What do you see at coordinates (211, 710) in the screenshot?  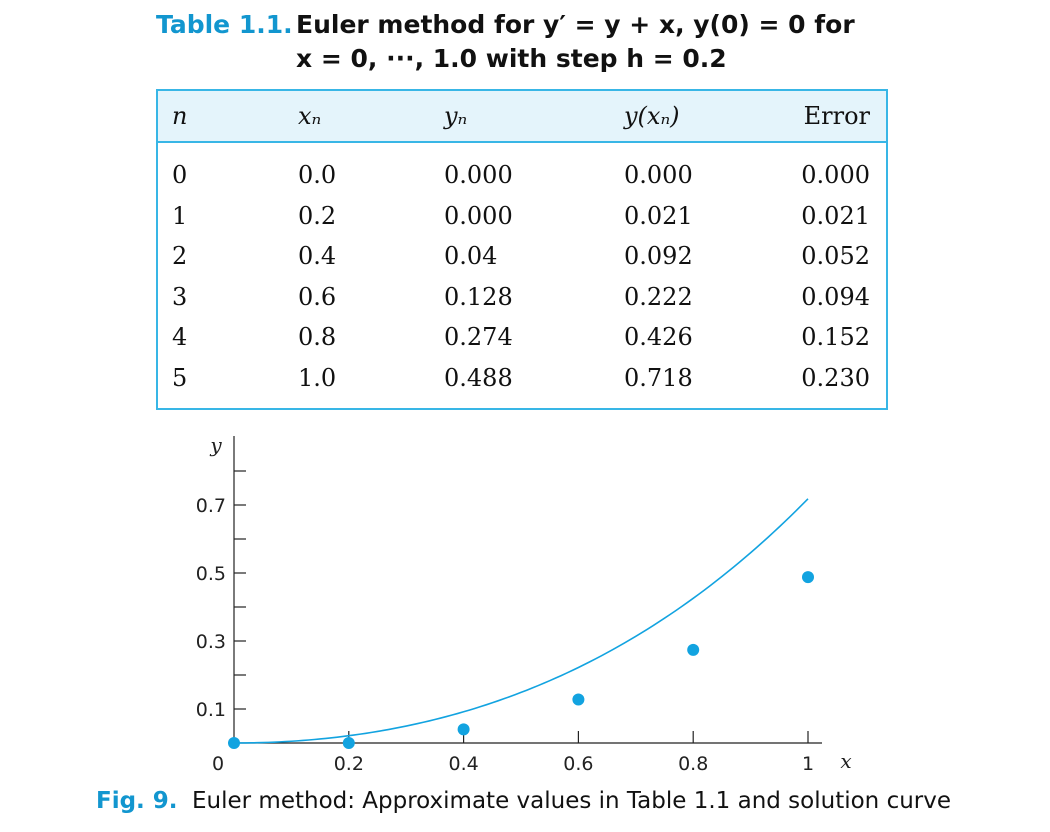 I see `y-tick-label: 0.1` at bounding box center [211, 710].